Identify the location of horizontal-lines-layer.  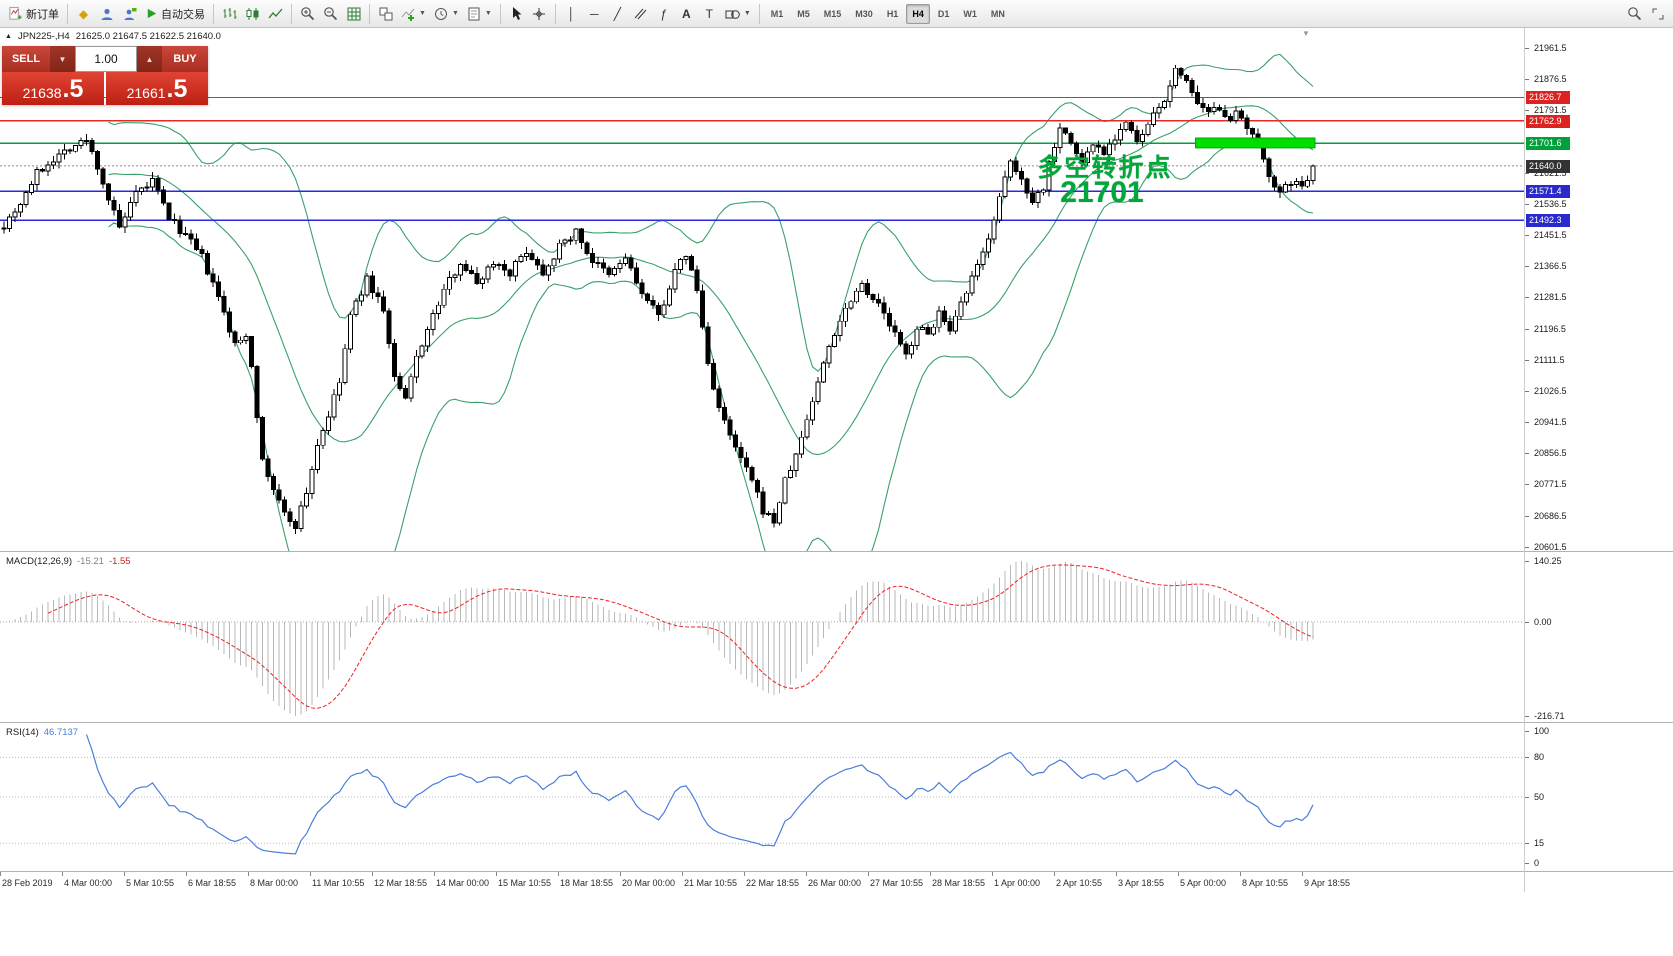
(762, 158).